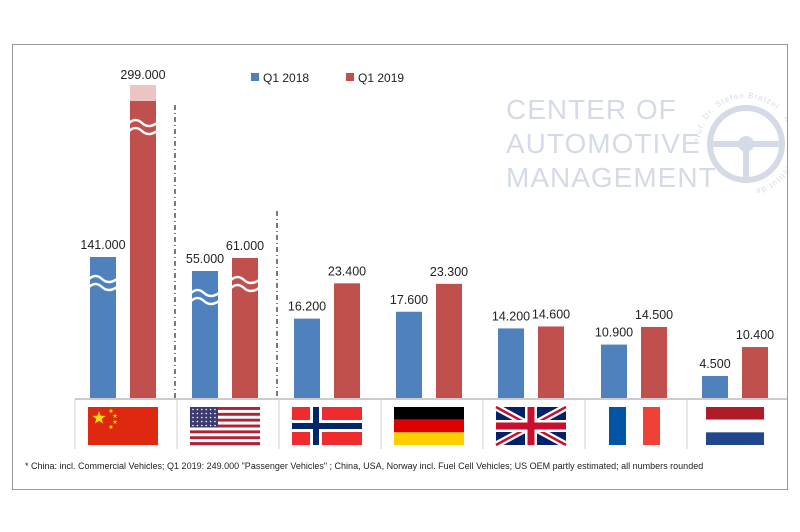 This screenshot has width=800, height=532. Describe the element at coordinates (634, 426) in the screenshot. I see `flag-france-icon` at that location.